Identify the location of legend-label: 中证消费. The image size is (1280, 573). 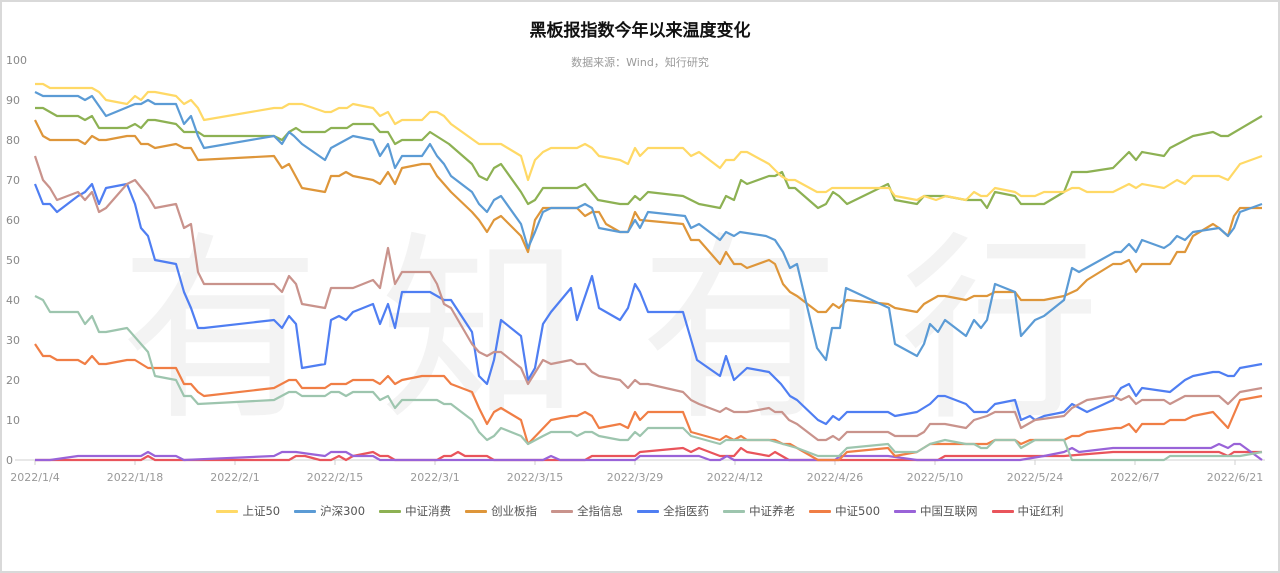
(428, 511).